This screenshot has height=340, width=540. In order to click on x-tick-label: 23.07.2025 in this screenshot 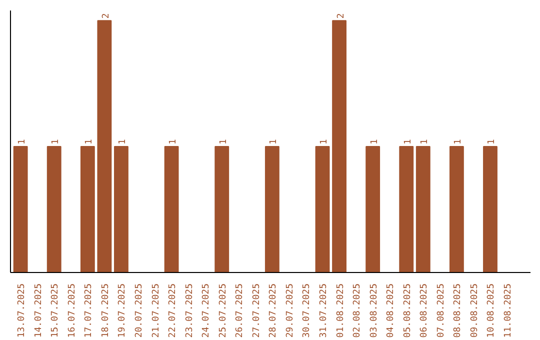, I will do `click(189, 310)`.